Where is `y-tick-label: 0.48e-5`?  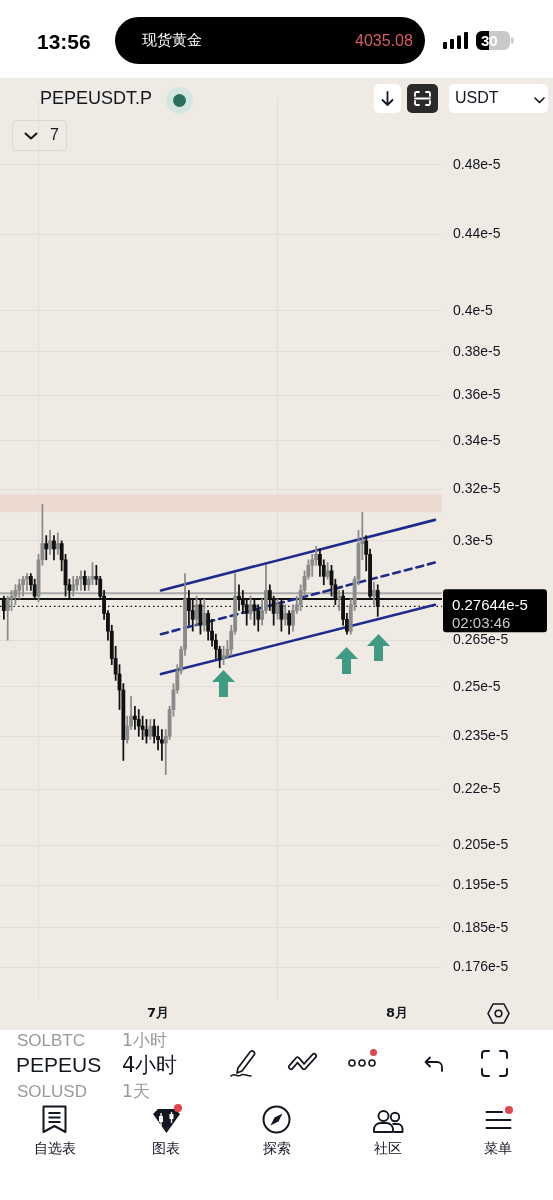
y-tick-label: 0.48e-5 is located at coordinates (477, 163).